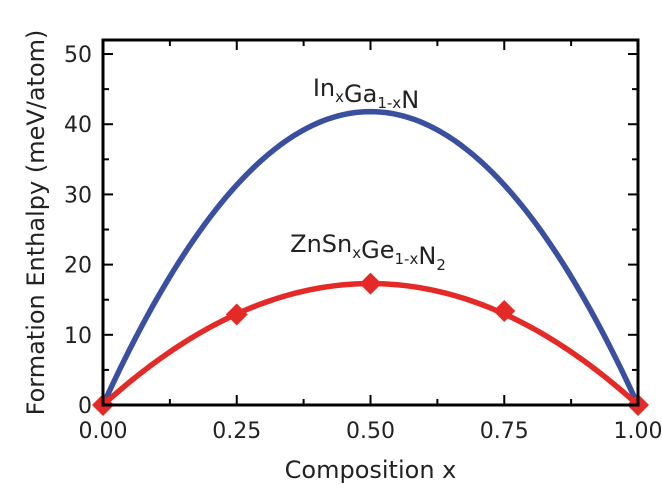  Describe the element at coordinates (366, 94) in the screenshot. I see `series-label-ingan: InxGa1-xN` at that location.